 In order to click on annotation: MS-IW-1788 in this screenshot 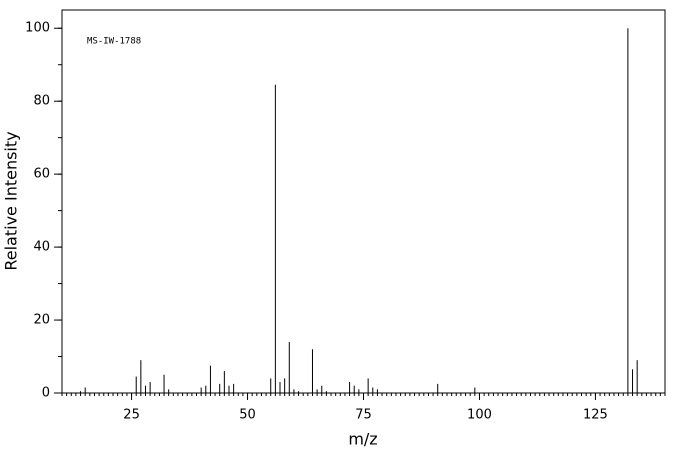, I will do `click(114, 42)`.